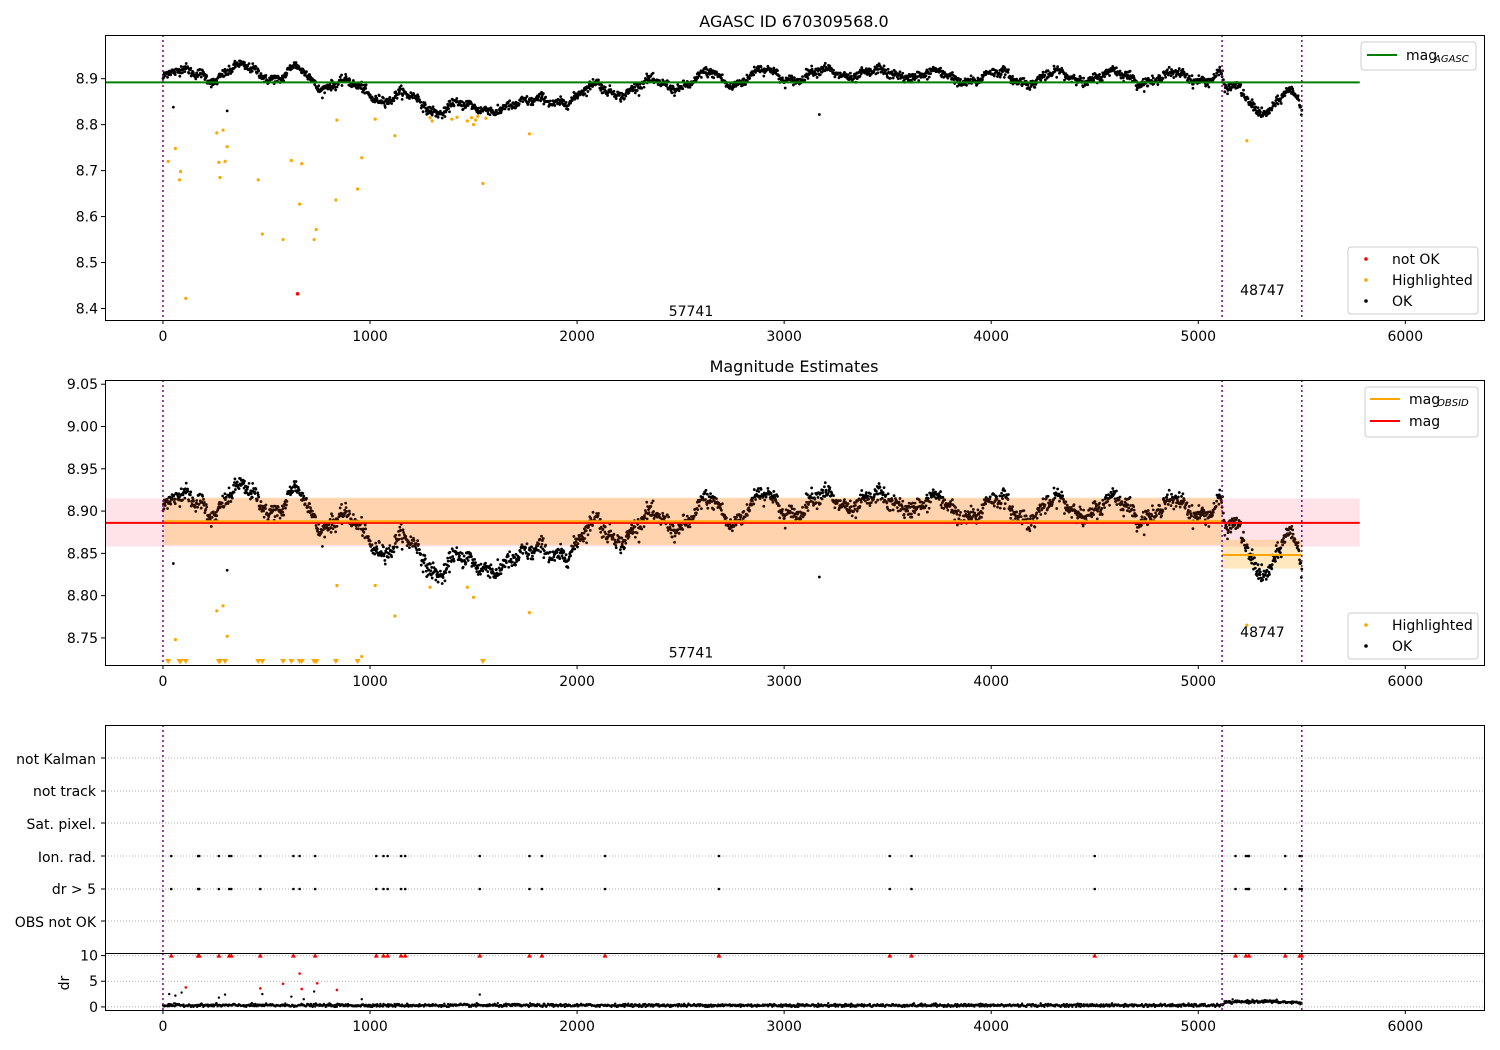  Describe the element at coordinates (784, 337) in the screenshot. I see `x-tick-label: 3000` at that location.